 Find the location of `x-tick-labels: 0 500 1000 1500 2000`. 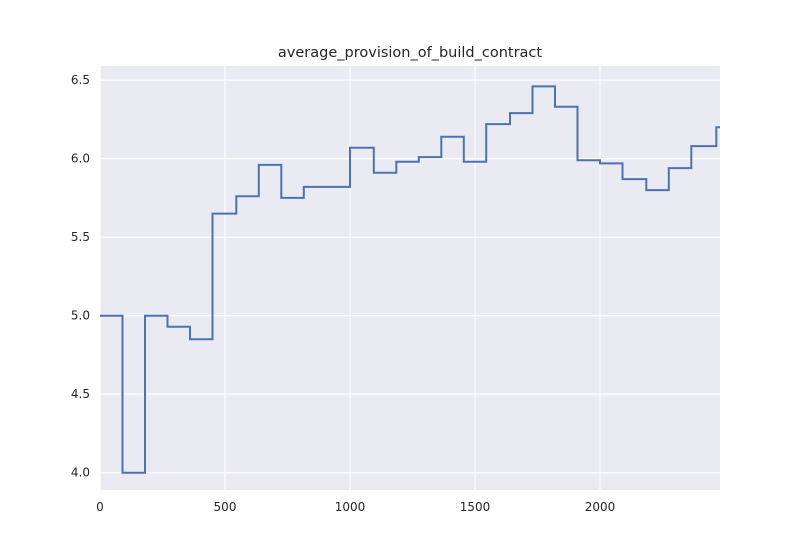

x-tick-labels: 0 500 1000 1500 2000 is located at coordinates (355, 507).